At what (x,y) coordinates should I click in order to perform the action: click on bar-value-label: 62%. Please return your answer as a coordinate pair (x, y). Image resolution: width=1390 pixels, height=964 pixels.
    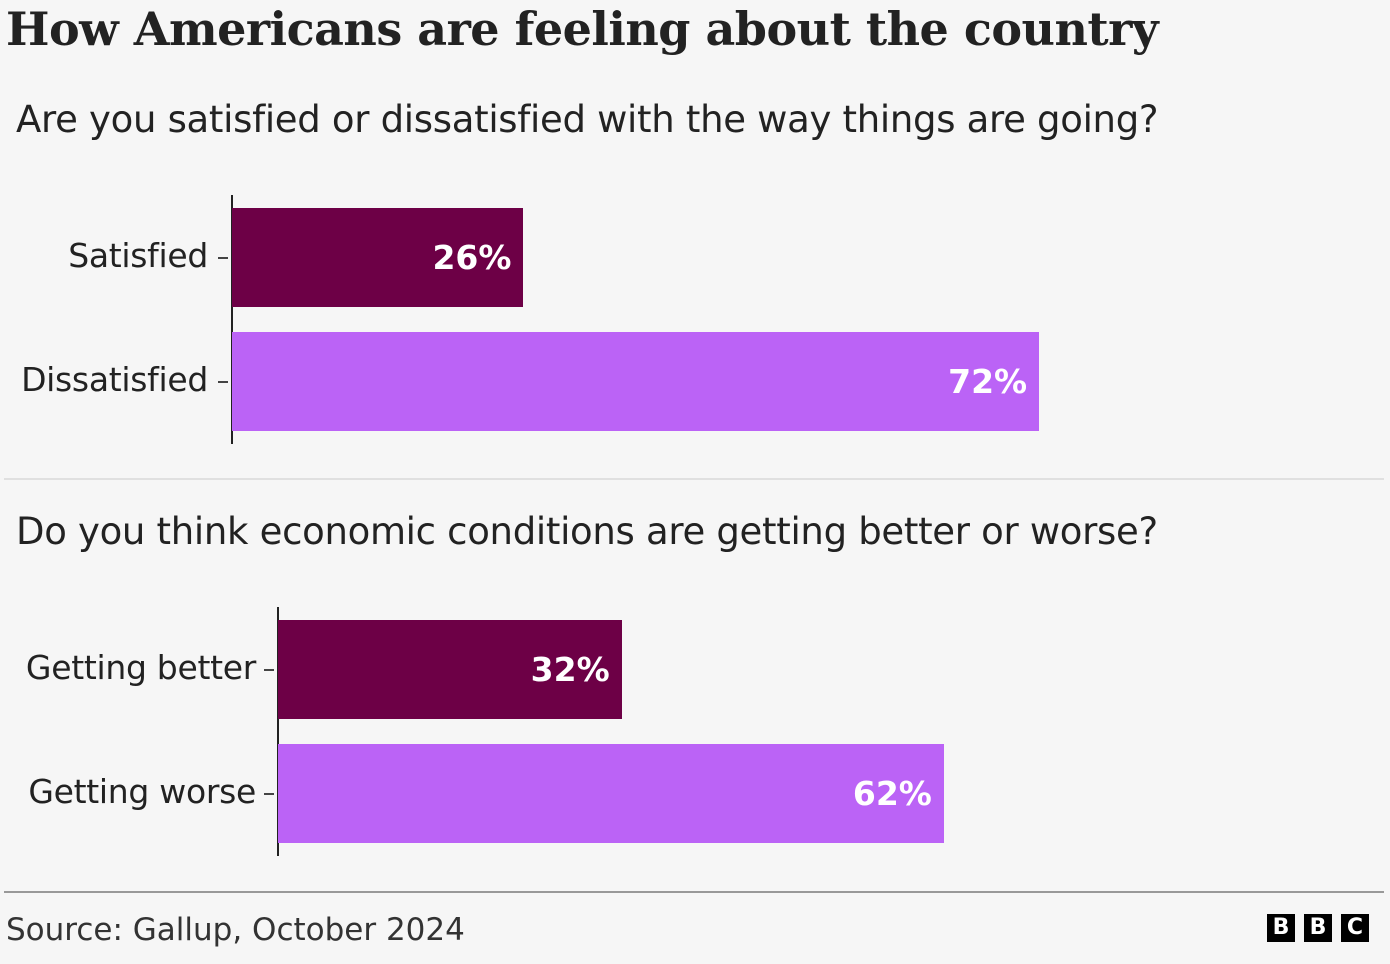
    Looking at the image, I should click on (892, 793).